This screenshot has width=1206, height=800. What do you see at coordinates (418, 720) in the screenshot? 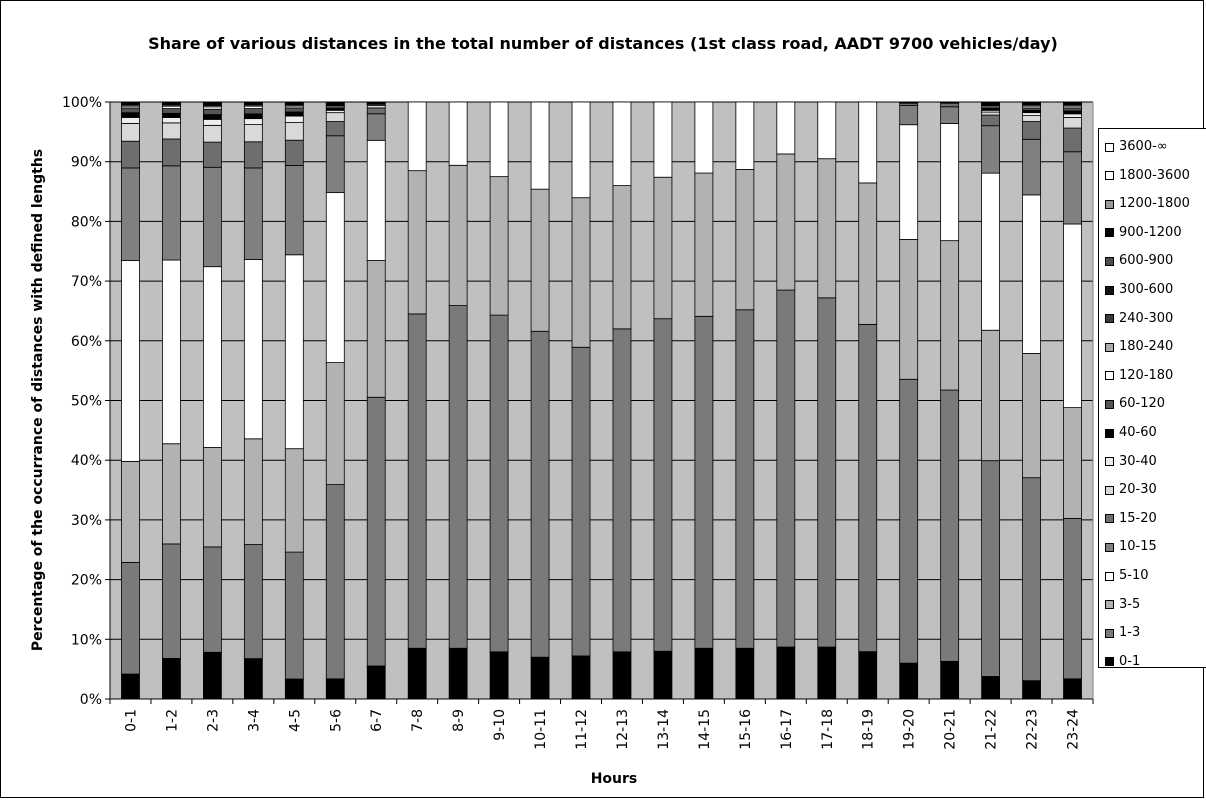
I see `x-tick-label: 7-8` at bounding box center [418, 720].